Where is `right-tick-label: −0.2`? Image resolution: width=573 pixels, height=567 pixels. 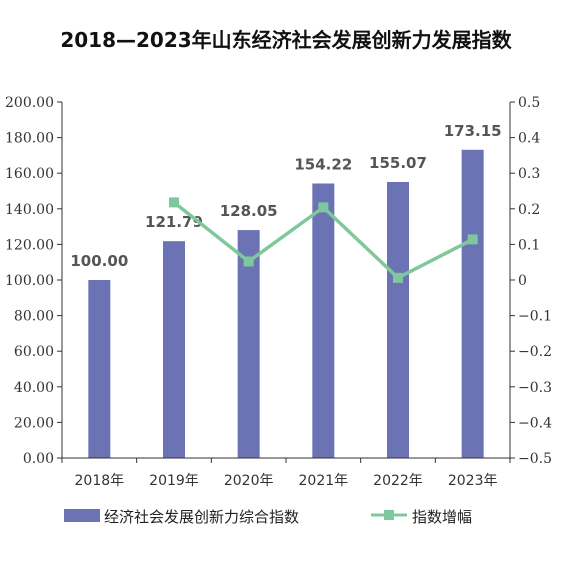
right-tick-label: −0.2 is located at coordinates (535, 352).